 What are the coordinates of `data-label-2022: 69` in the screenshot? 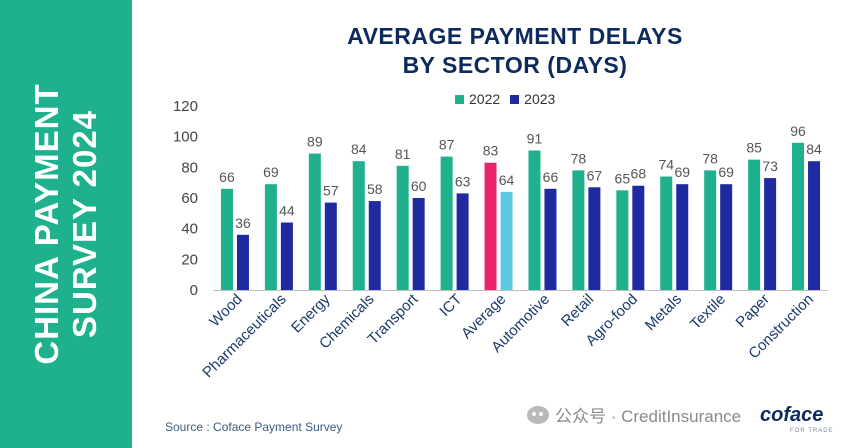 It's located at (271, 172).